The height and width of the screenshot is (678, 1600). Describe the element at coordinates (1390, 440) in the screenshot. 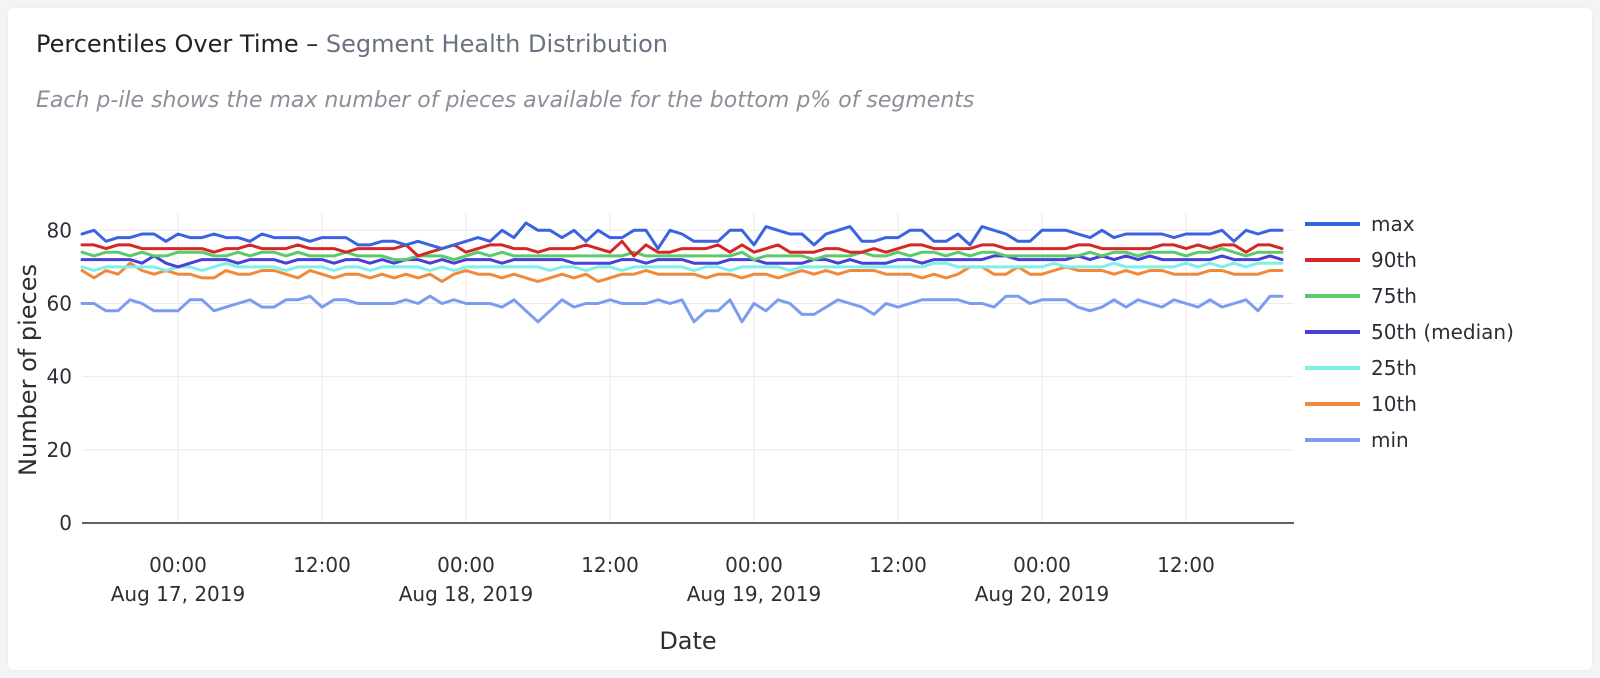

I see `legend-label: min` at that location.